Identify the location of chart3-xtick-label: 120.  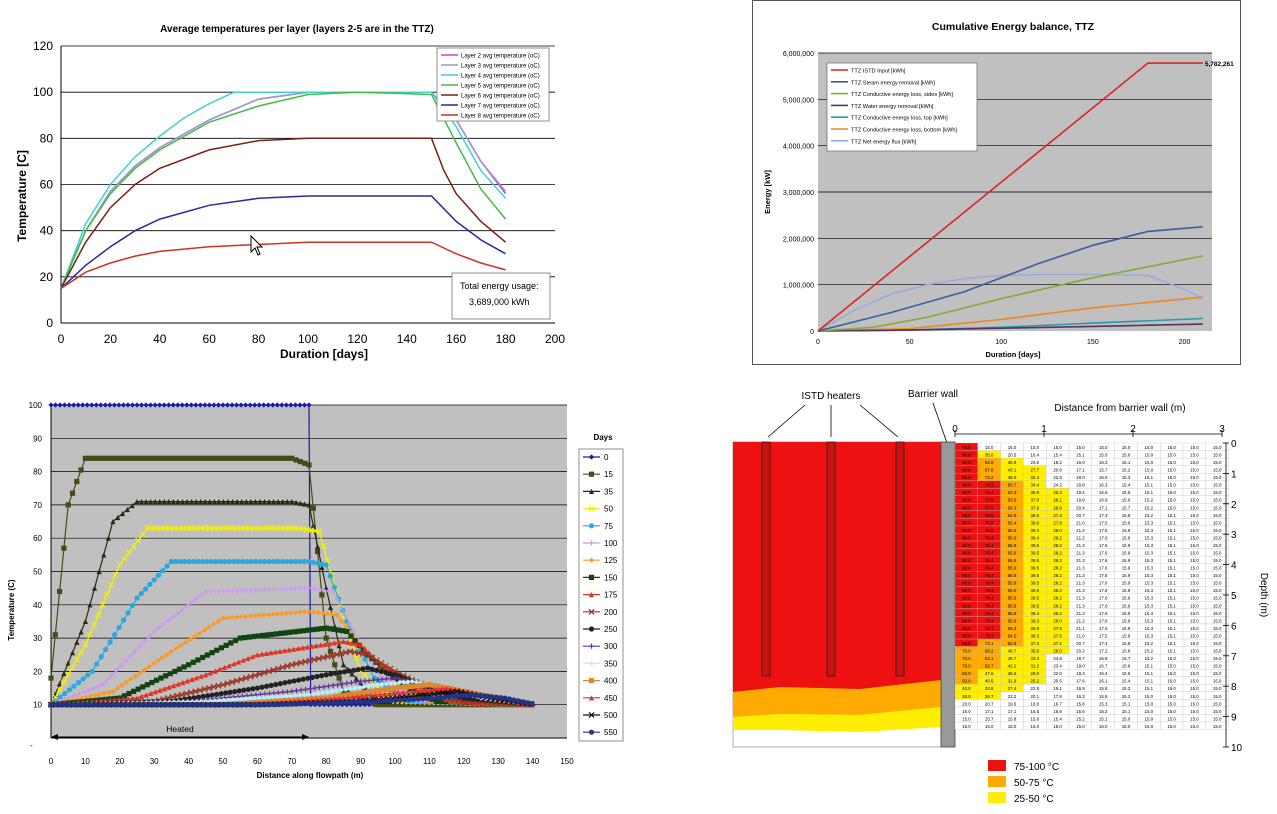
(464, 761).